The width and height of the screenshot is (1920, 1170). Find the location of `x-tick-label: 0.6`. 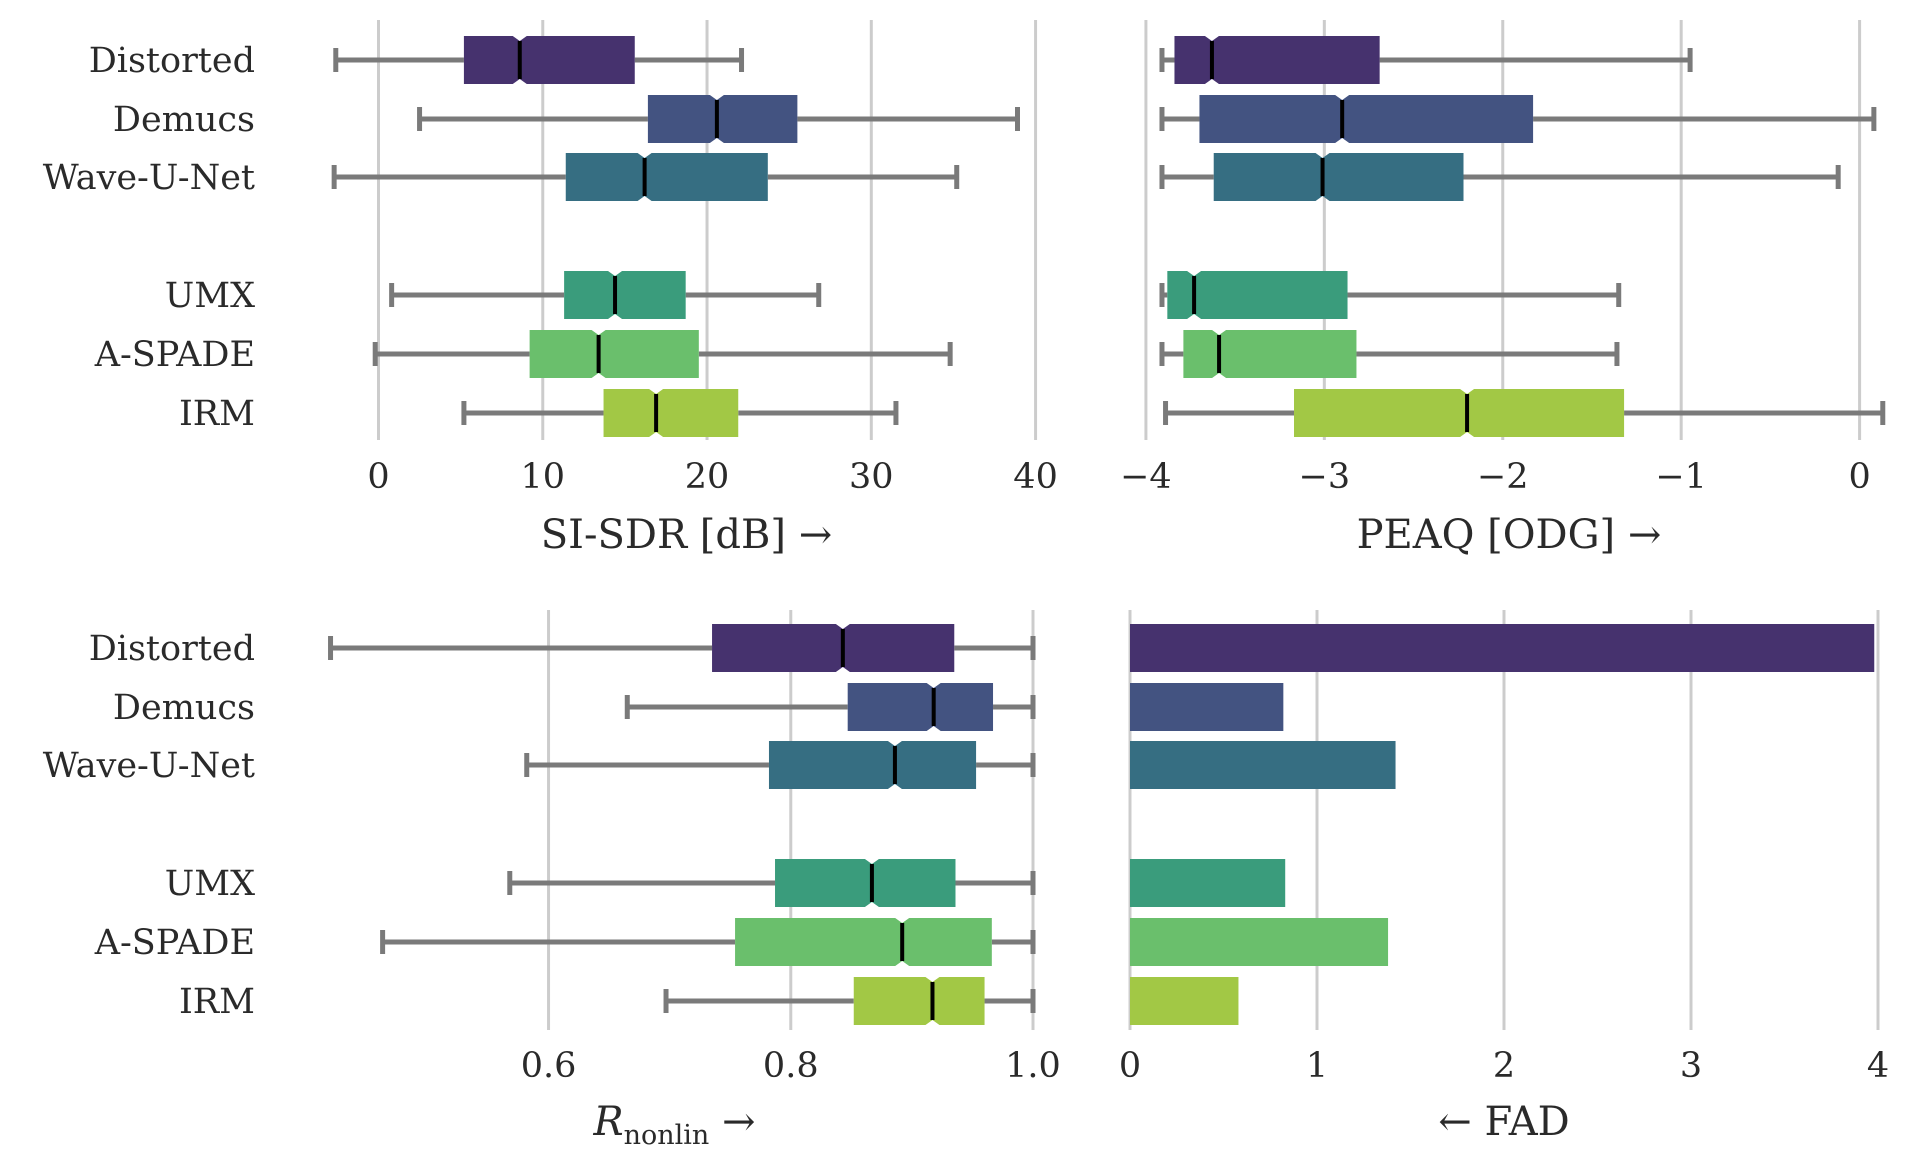

x-tick-label: 0.6 is located at coordinates (549, 1066).